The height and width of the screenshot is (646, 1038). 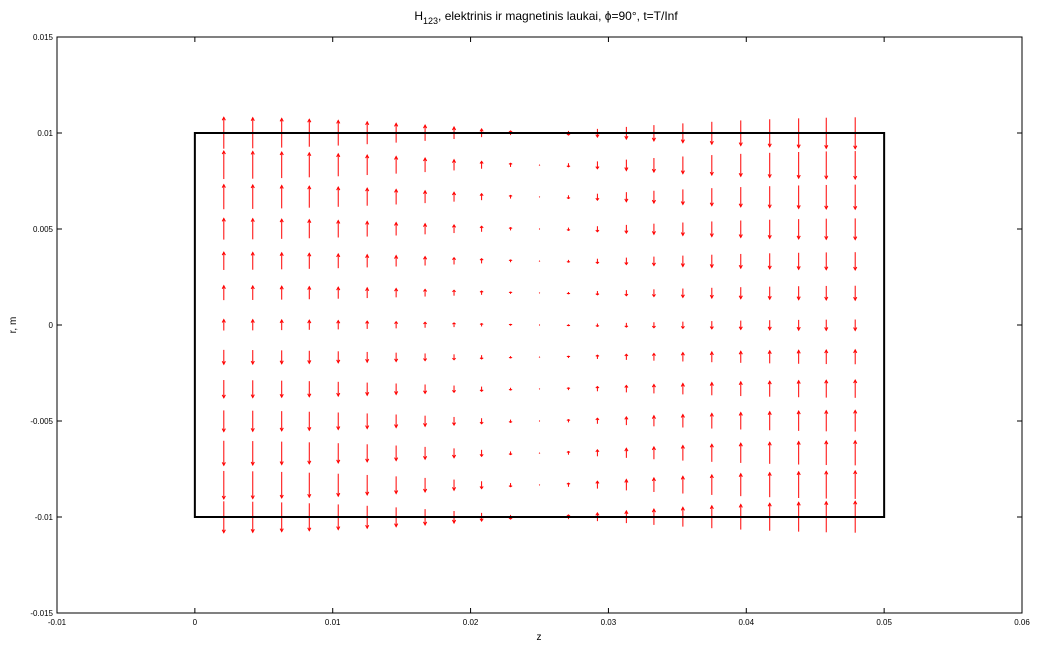 I want to click on x-tick-label: -0.01, so click(x=57, y=622).